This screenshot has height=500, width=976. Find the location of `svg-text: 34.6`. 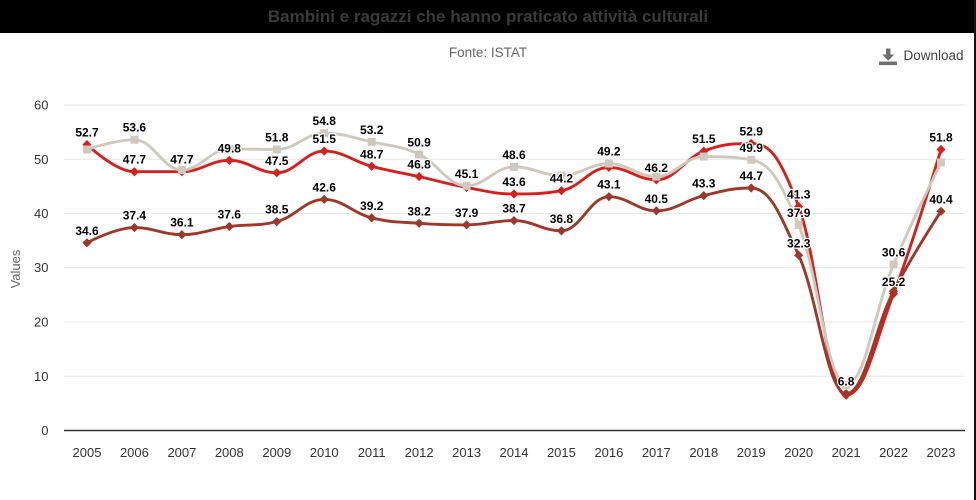

svg-text: 34.6 is located at coordinates (87, 231).